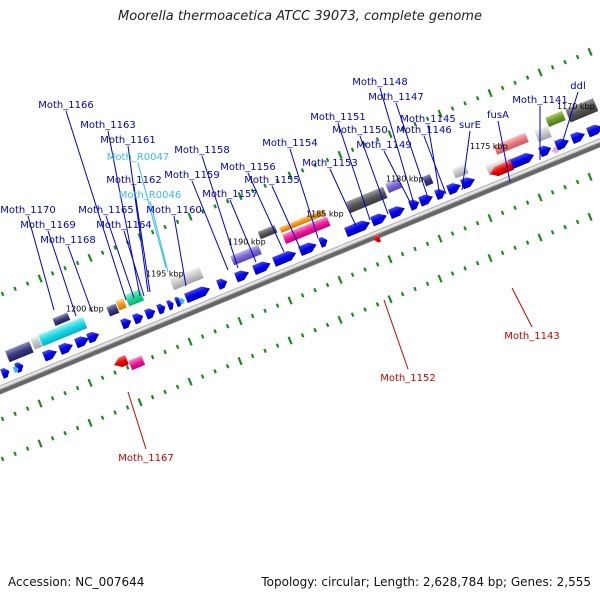 This screenshot has height=600, width=600. Describe the element at coordinates (105, 210) in the screenshot. I see `forward-gene-label: Moth_1165` at that location.